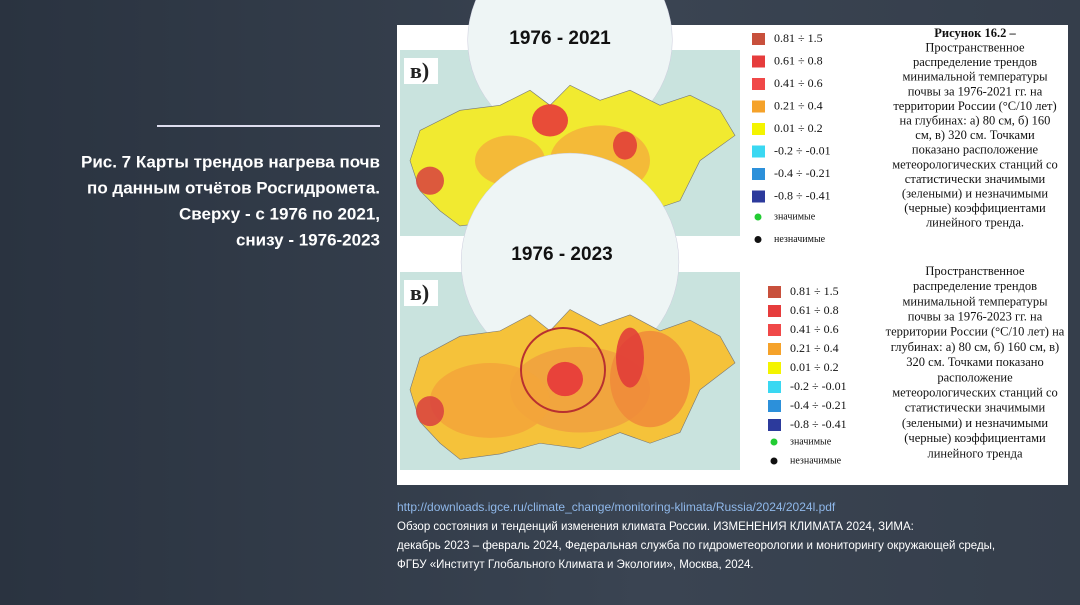 The width and height of the screenshot is (1080, 605). I want to click on caption-line: по данным отчётов Росгидромета., so click(233, 187).